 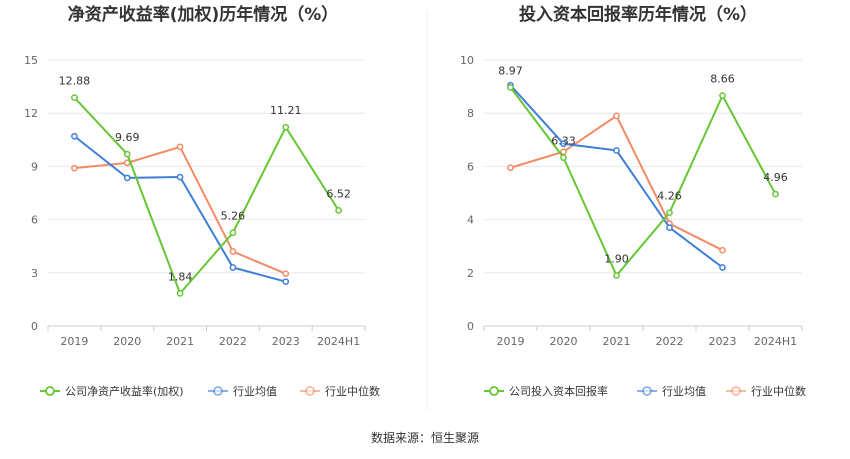 I want to click on y-tick-label: 12, so click(x=31, y=113).